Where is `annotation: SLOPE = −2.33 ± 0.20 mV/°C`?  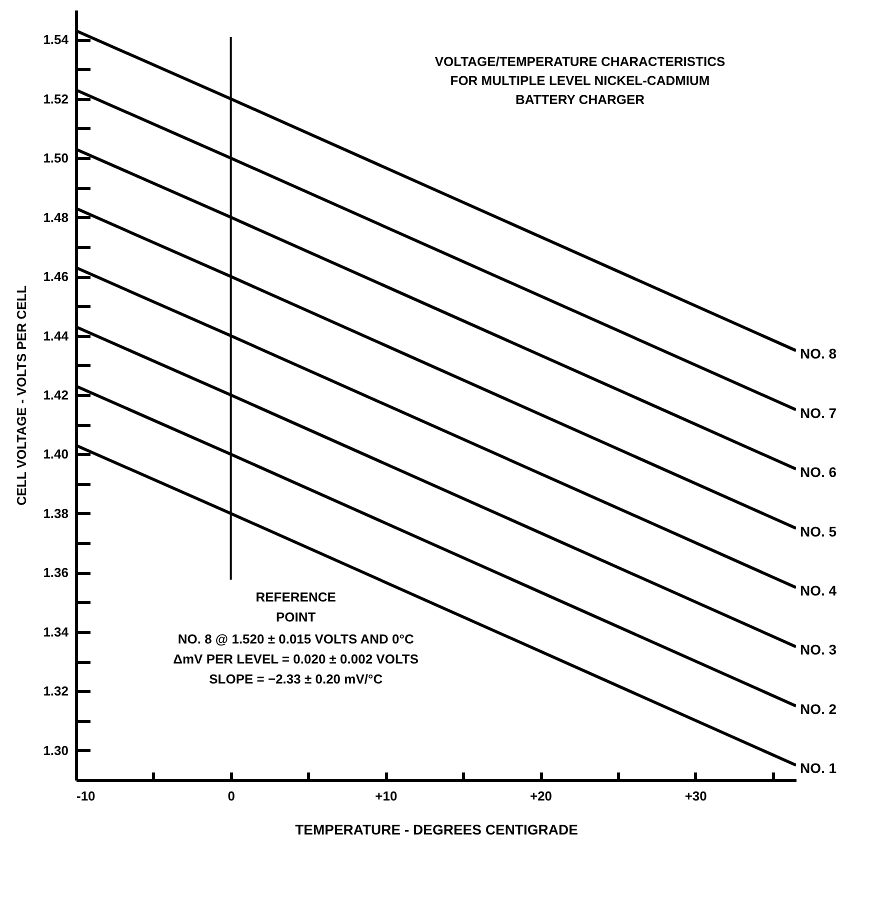
annotation: SLOPE = −2.33 ± 0.20 mV/°C is located at coordinates (296, 678).